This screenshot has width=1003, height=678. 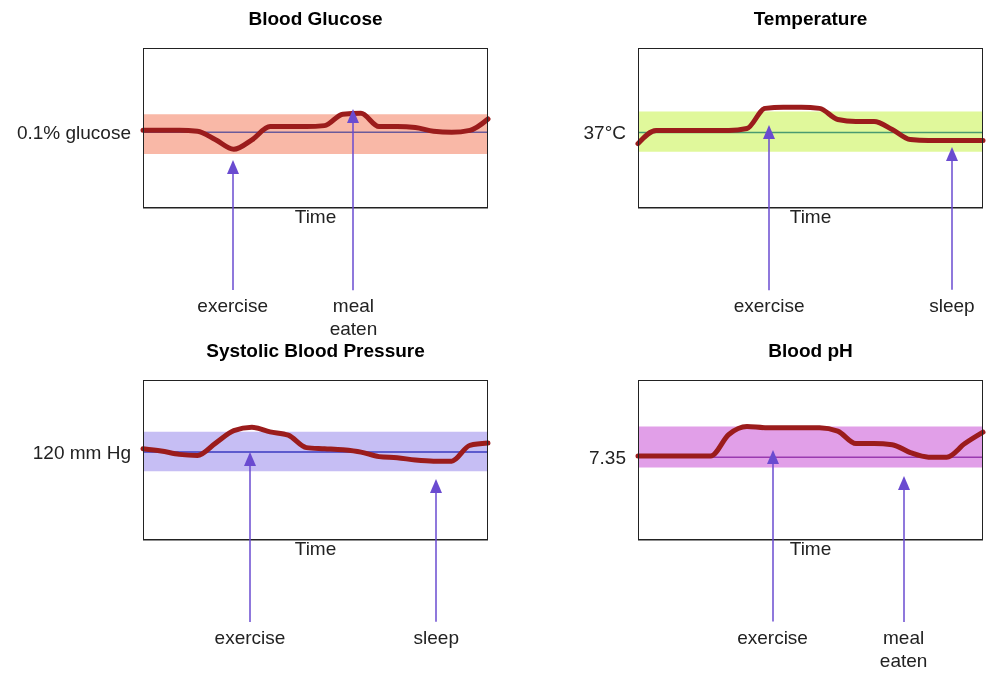 I want to click on chart-title: Blood pH, so click(x=810, y=351).